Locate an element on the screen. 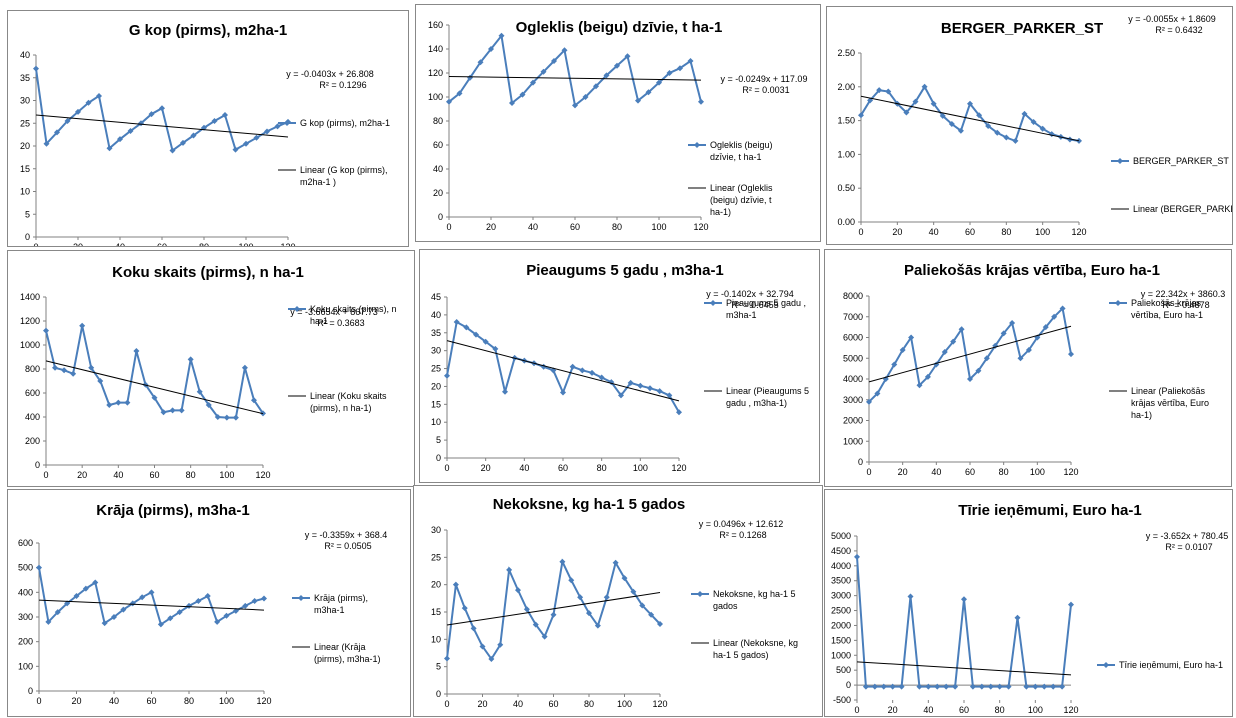  trend-equation: y = -0.3359x + 368.4 is located at coordinates (346, 535).